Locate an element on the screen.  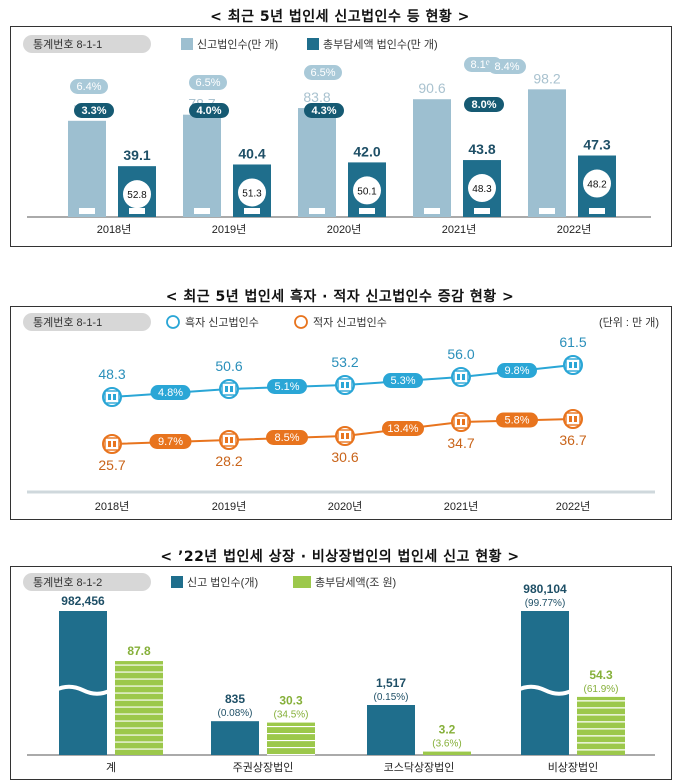
surplus-growth-label: 9.8% is located at coordinates (516, 371).